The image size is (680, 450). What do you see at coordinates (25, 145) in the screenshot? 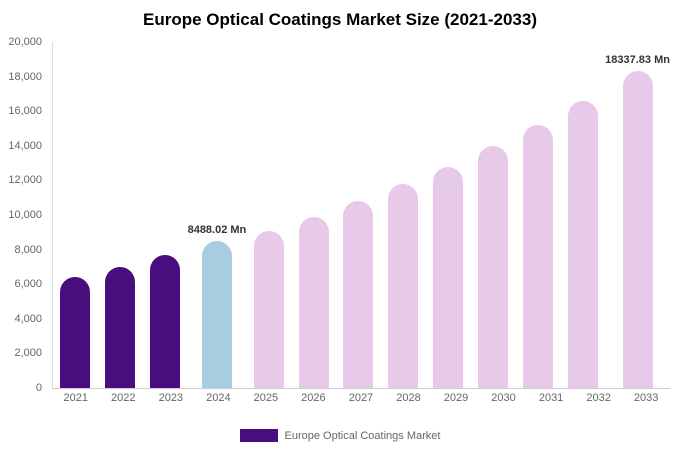
I see `y-tick: 14,000` at bounding box center [25, 145].